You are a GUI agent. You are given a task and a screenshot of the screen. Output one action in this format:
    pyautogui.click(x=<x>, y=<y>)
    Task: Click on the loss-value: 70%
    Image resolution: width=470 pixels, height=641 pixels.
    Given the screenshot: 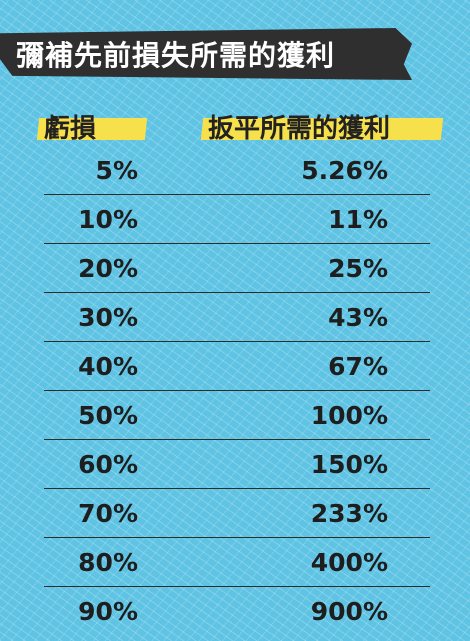 What is the action you would take?
    pyautogui.click(x=108, y=513)
    